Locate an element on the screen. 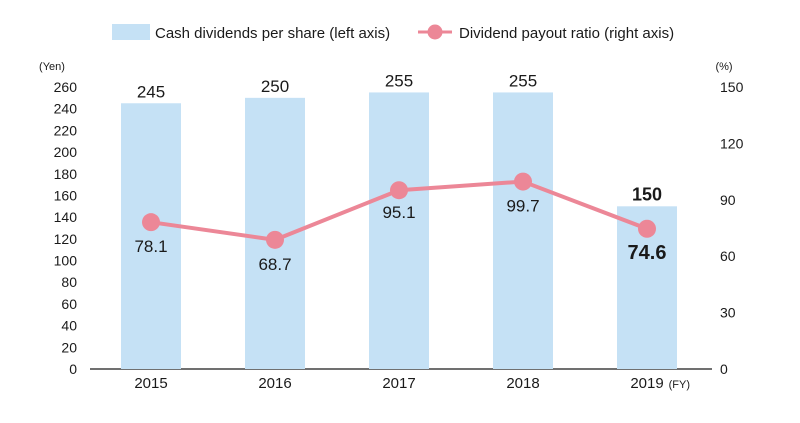  left-axis-tick: 40 is located at coordinates (69, 326).